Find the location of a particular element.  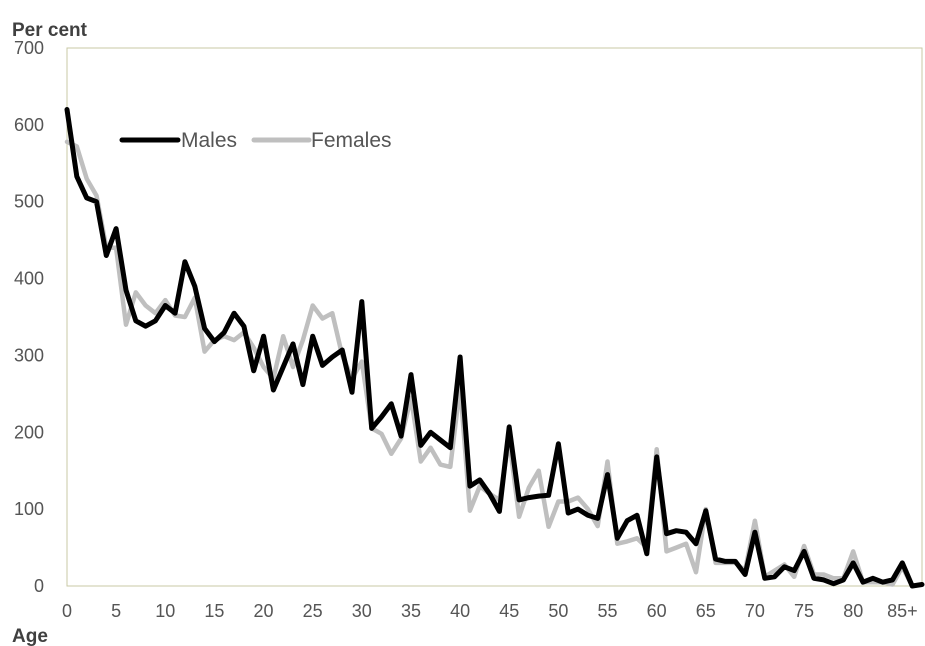

x-tick-label: 30 is located at coordinates (362, 611).